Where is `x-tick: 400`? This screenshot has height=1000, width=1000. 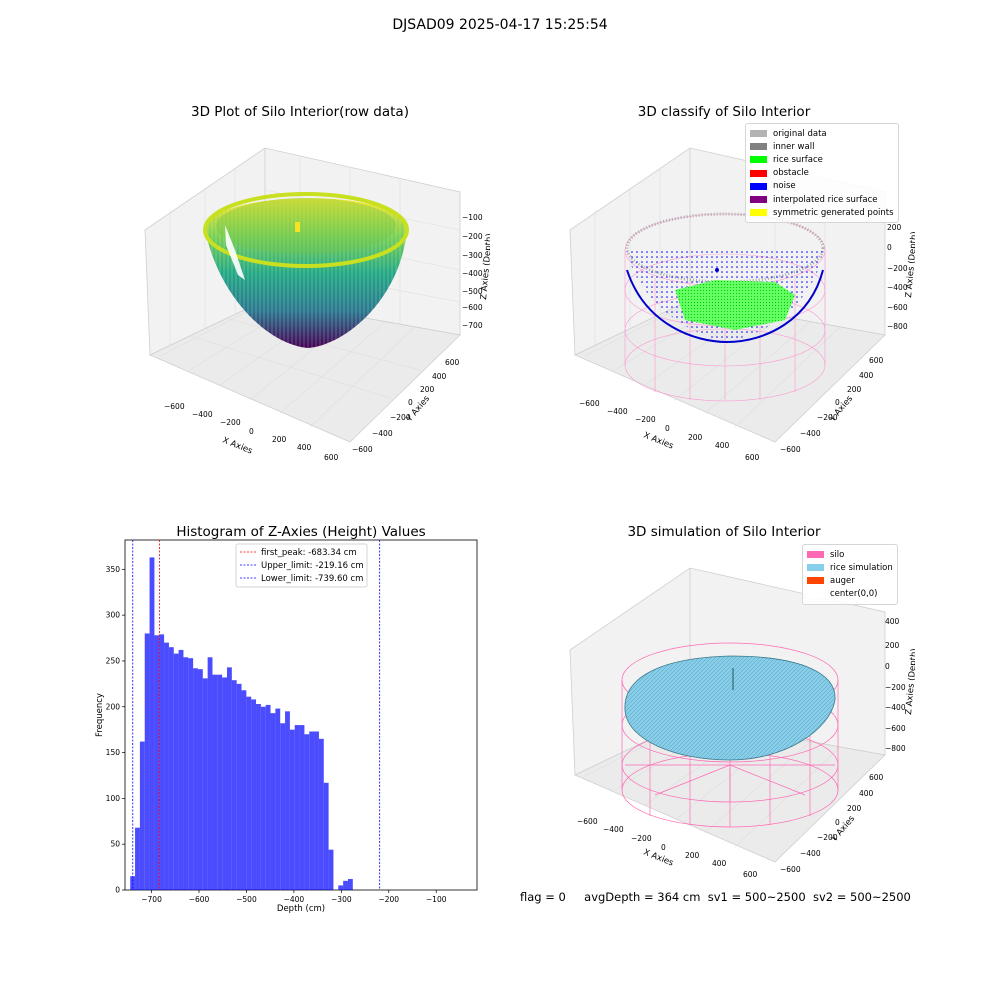 x-tick: 400 is located at coordinates (722, 445).